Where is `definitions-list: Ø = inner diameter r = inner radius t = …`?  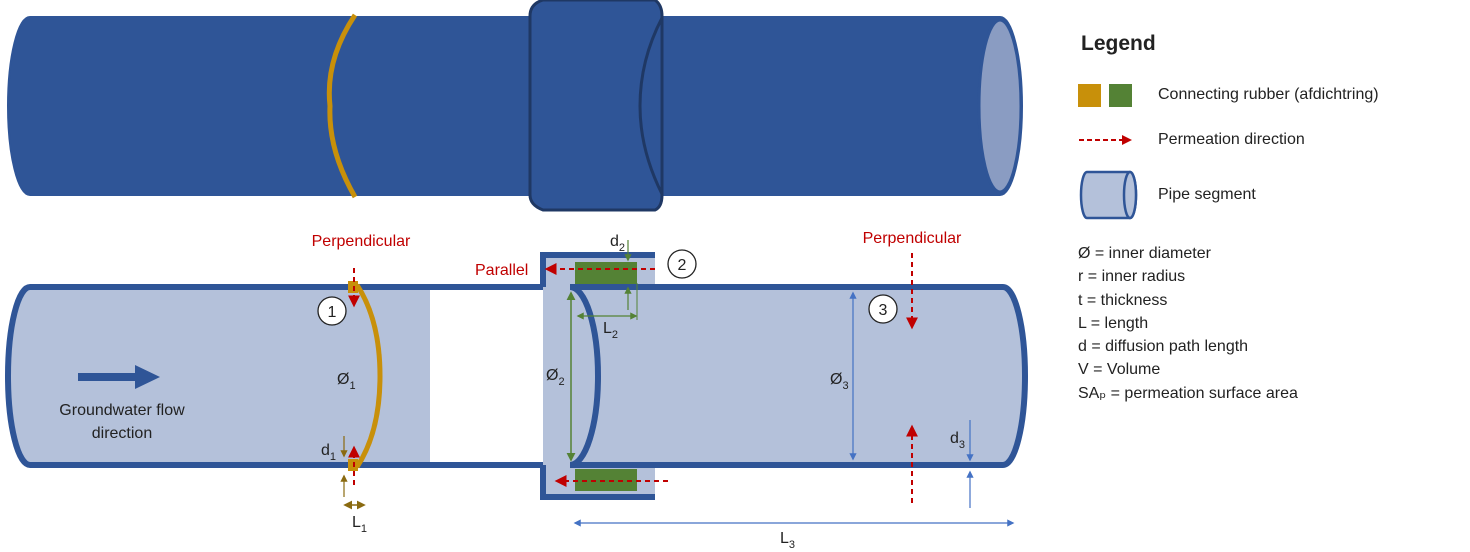
definitions-list: Ø = inner diameter r = inner radius t = … is located at coordinates (1188, 323).